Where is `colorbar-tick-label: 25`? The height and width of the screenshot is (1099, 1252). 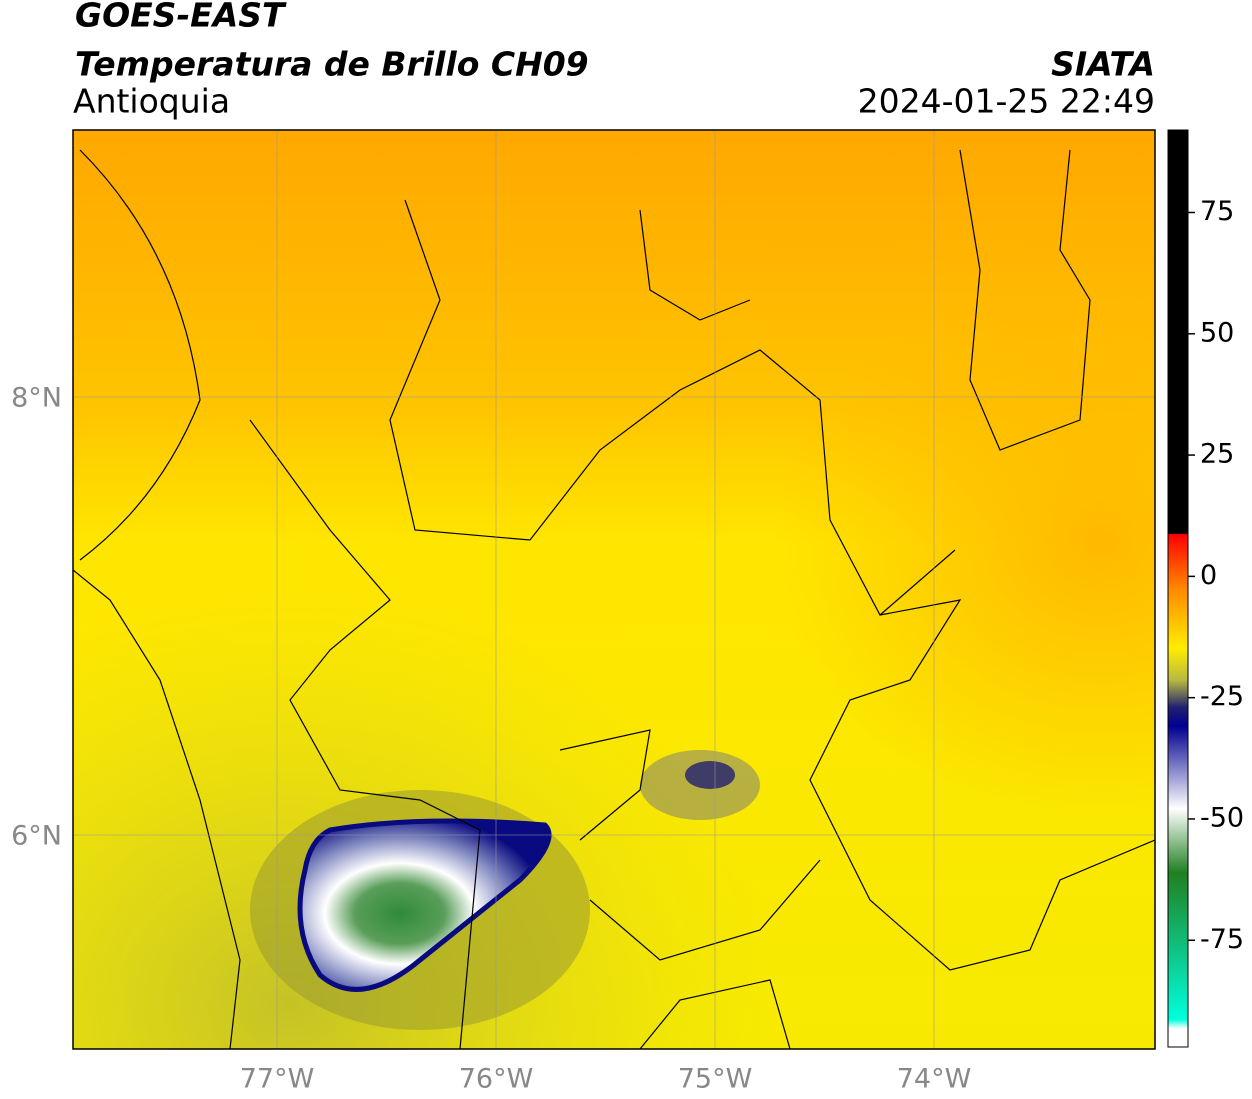 colorbar-tick-label: 25 is located at coordinates (1217, 454).